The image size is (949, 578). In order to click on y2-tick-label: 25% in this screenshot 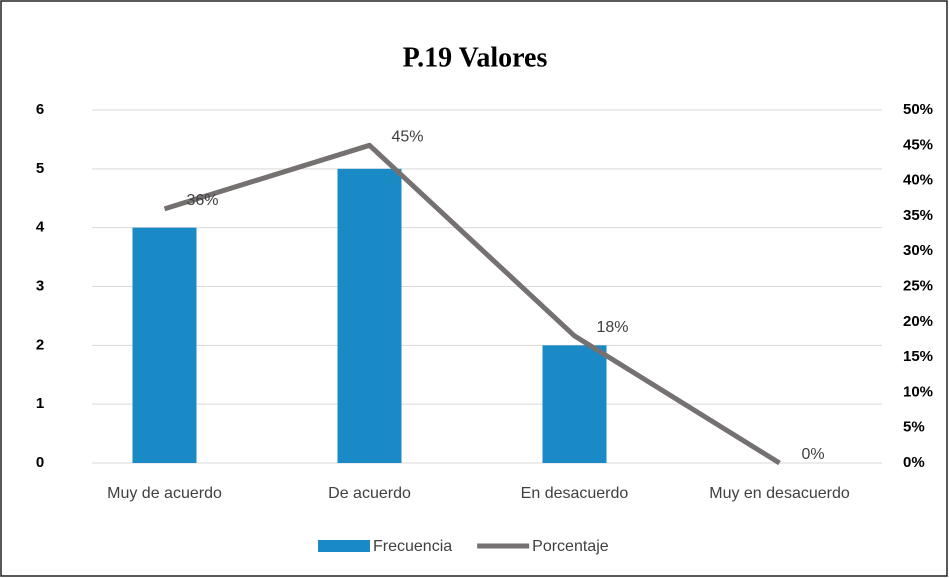, I will do `click(918, 285)`.